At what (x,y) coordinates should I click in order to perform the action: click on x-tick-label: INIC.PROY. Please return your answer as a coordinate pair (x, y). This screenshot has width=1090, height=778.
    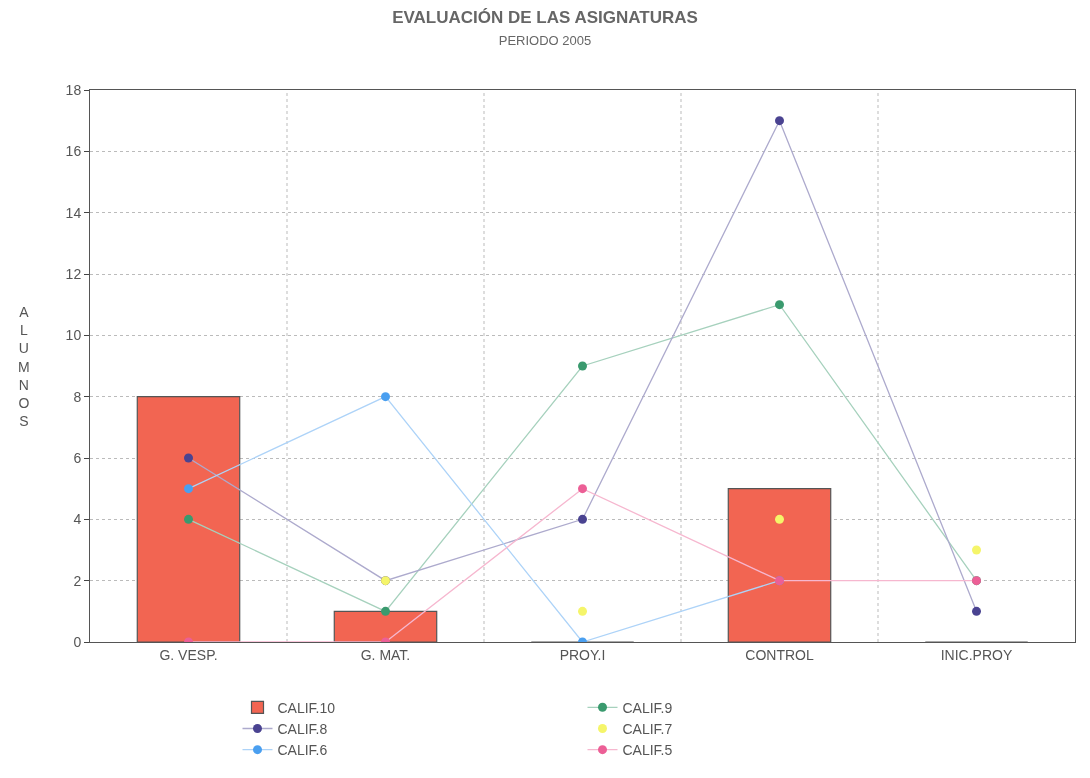
    Looking at the image, I should click on (976, 654).